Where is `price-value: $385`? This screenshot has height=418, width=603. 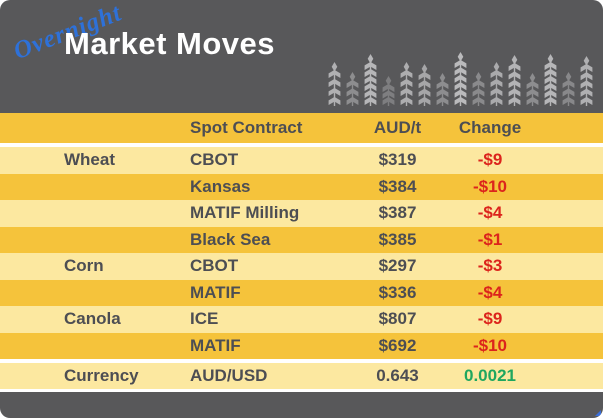
price-value: $385 is located at coordinates (397, 239).